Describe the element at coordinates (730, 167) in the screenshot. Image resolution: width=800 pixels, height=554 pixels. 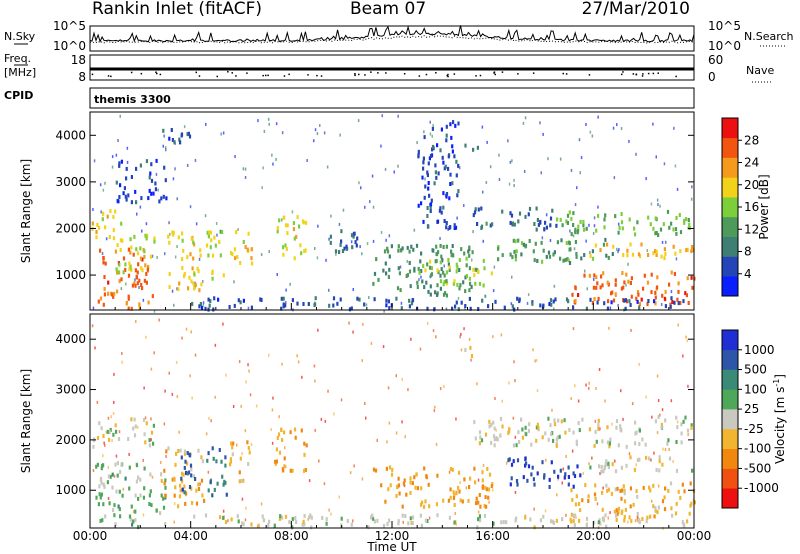
I see `colorbar-swatch` at that location.